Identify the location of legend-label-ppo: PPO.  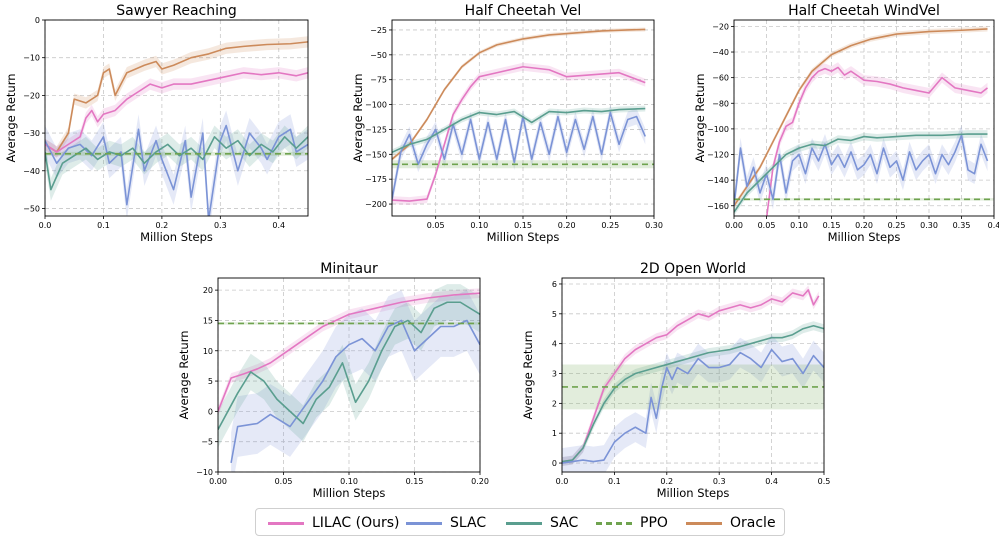
(654, 523).